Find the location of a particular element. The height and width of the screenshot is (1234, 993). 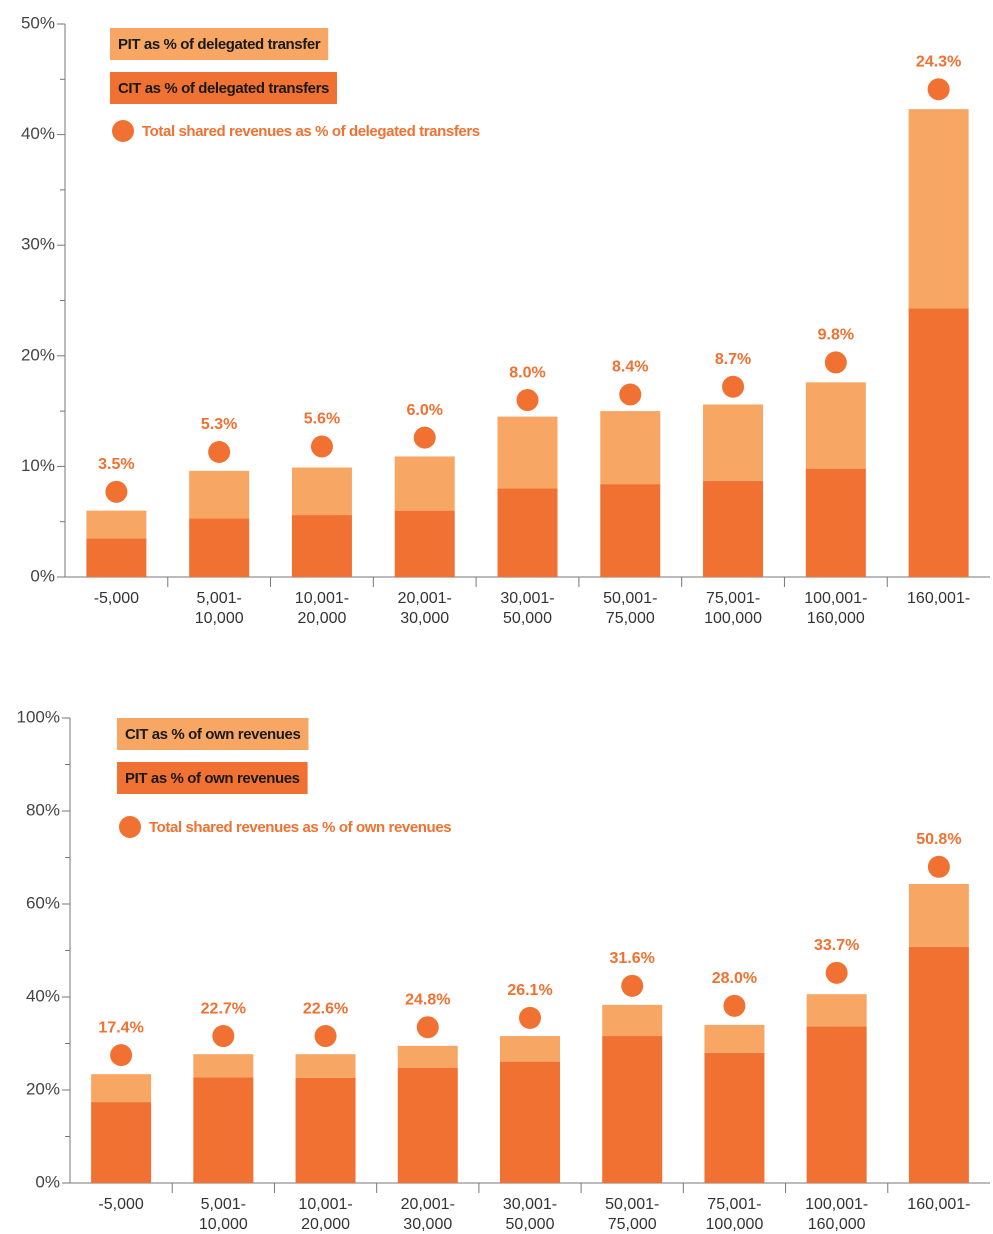

x-tick-label: 50,001- 75,000 is located at coordinates (632, 1214).